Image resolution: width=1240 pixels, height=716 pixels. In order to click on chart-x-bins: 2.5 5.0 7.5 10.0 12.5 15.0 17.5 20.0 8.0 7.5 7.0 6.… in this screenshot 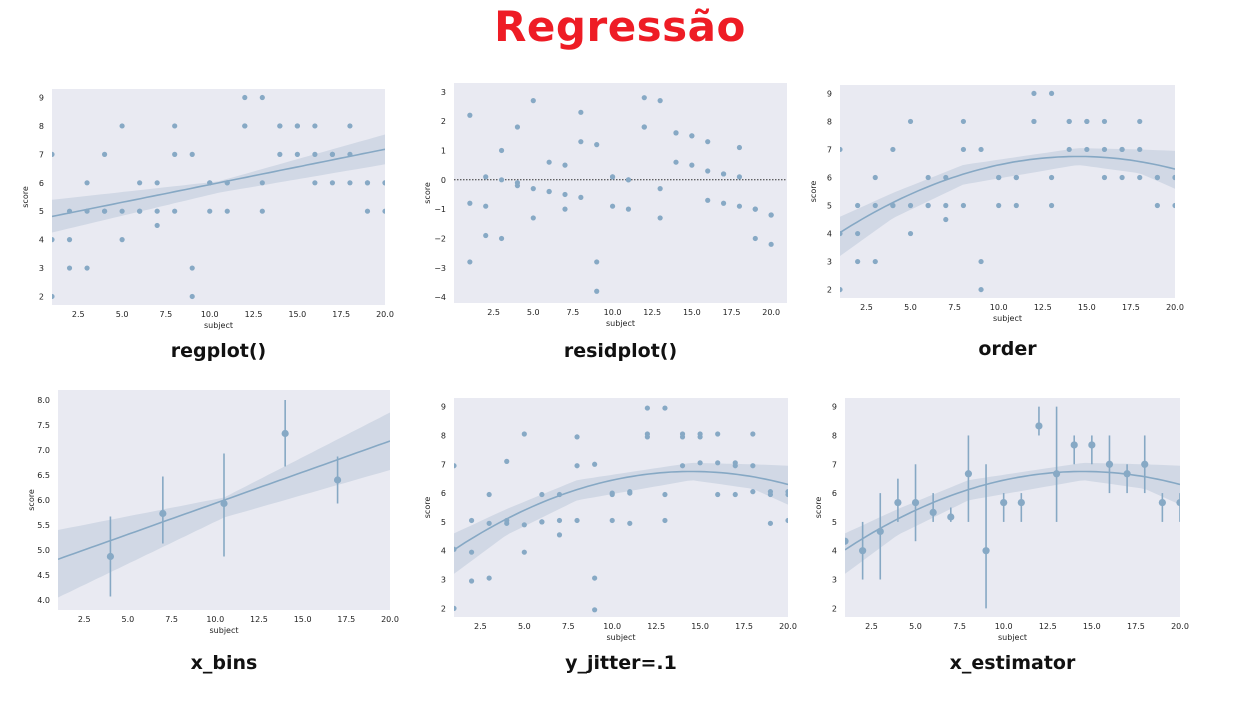, I will do `click(213, 512)`.